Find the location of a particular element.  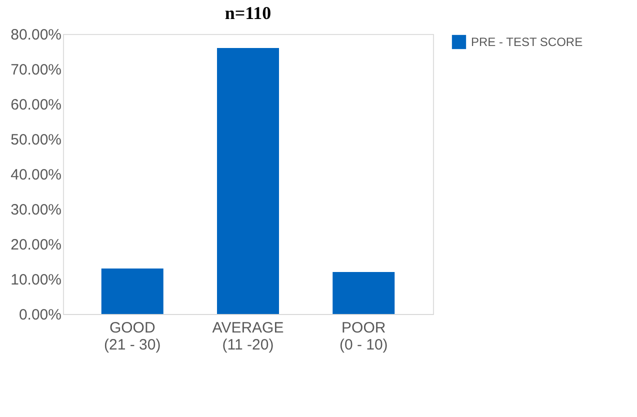

x-tick-label: GOOD (21 - 30) is located at coordinates (132, 337).